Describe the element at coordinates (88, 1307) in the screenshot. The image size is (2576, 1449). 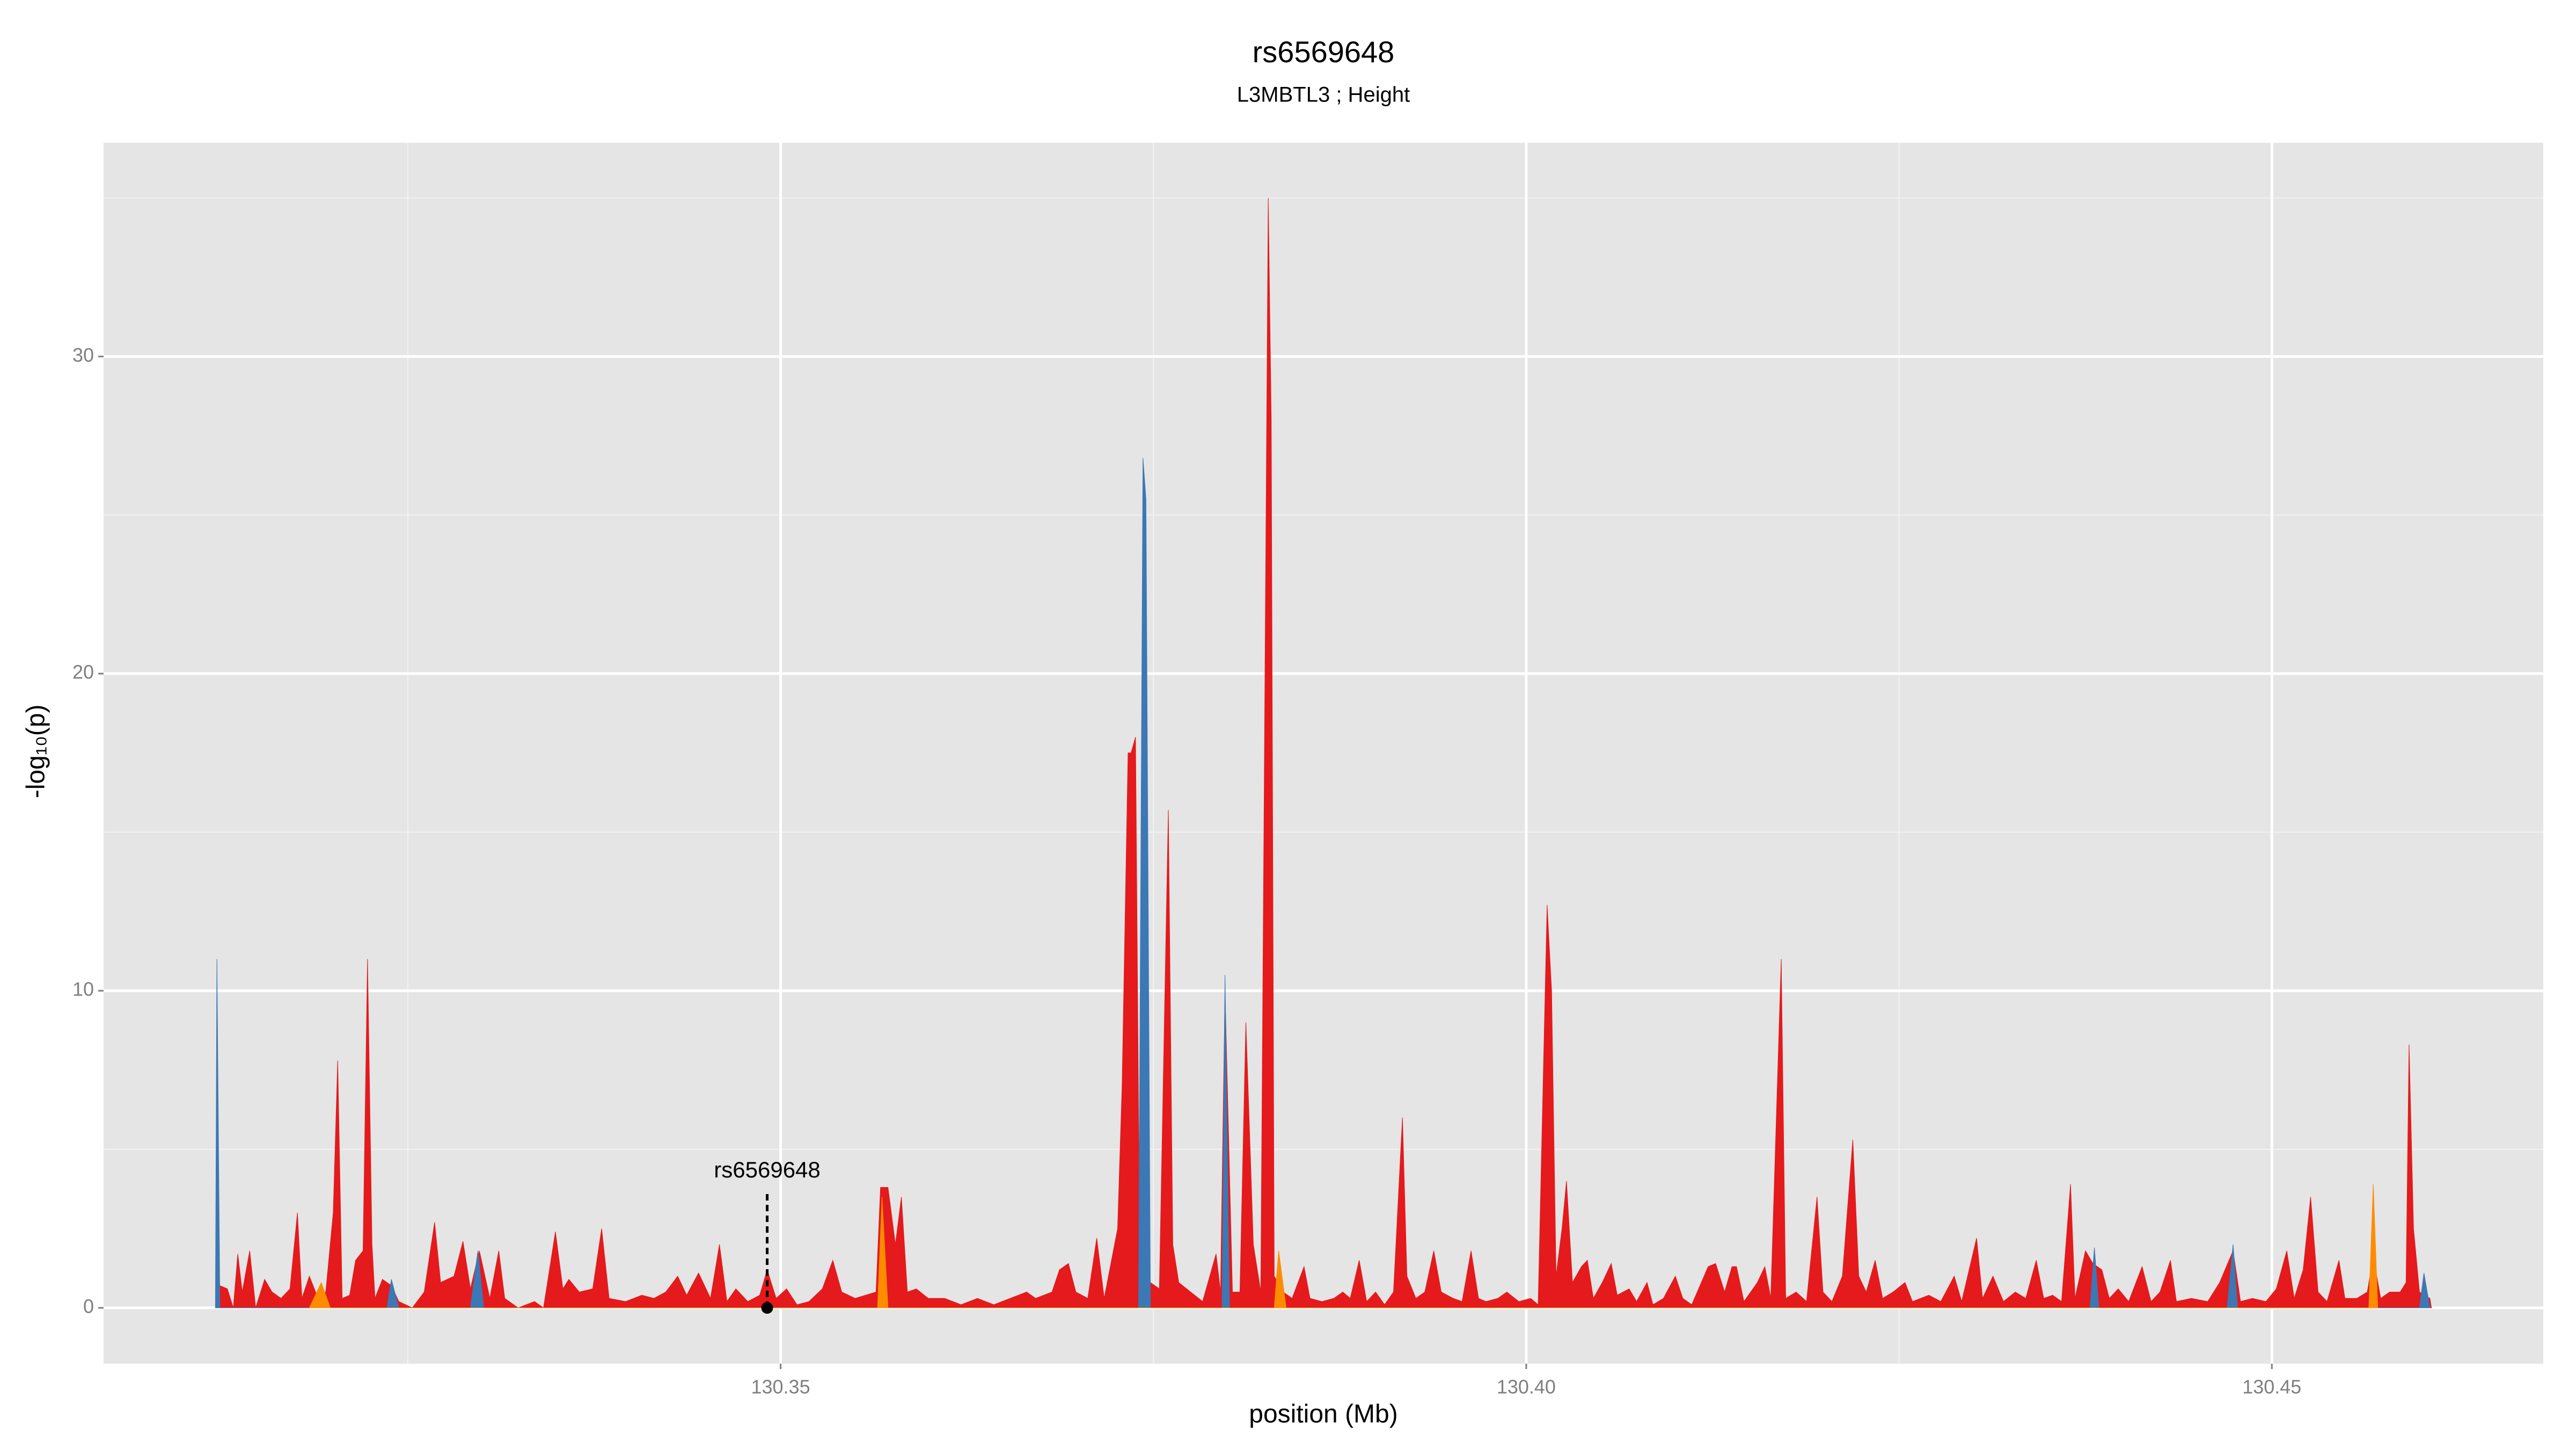
I see `y-tick-label: 0` at that location.